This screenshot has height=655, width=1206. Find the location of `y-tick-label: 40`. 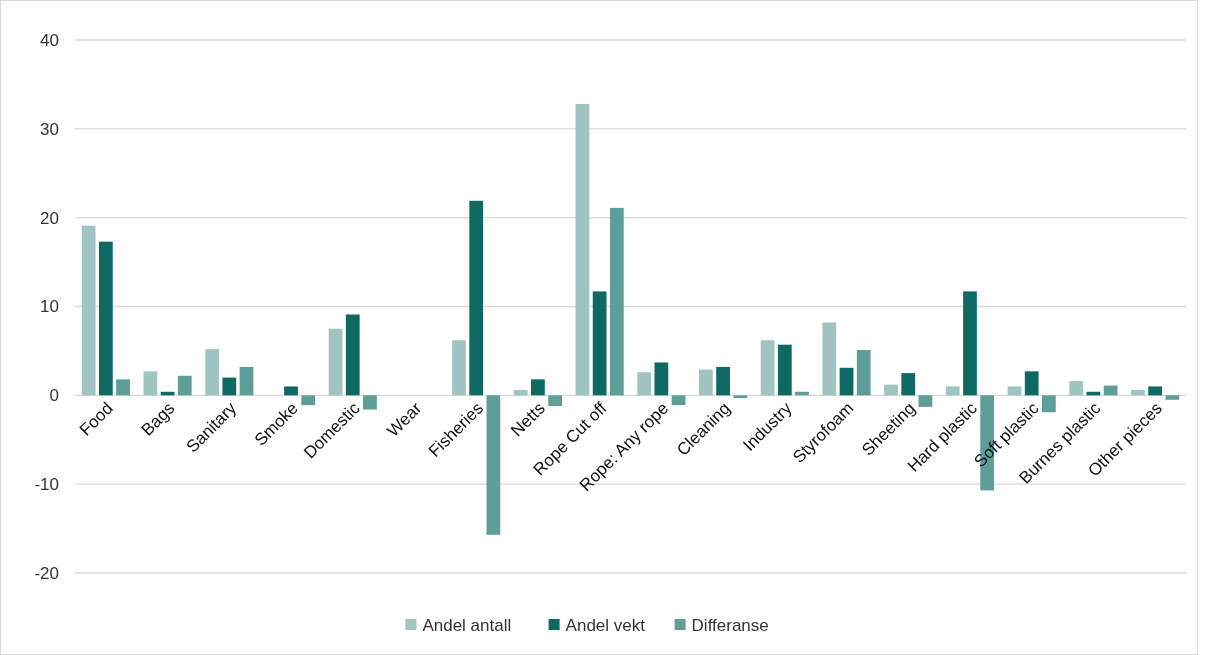

y-tick-label: 40 is located at coordinates (49, 40).